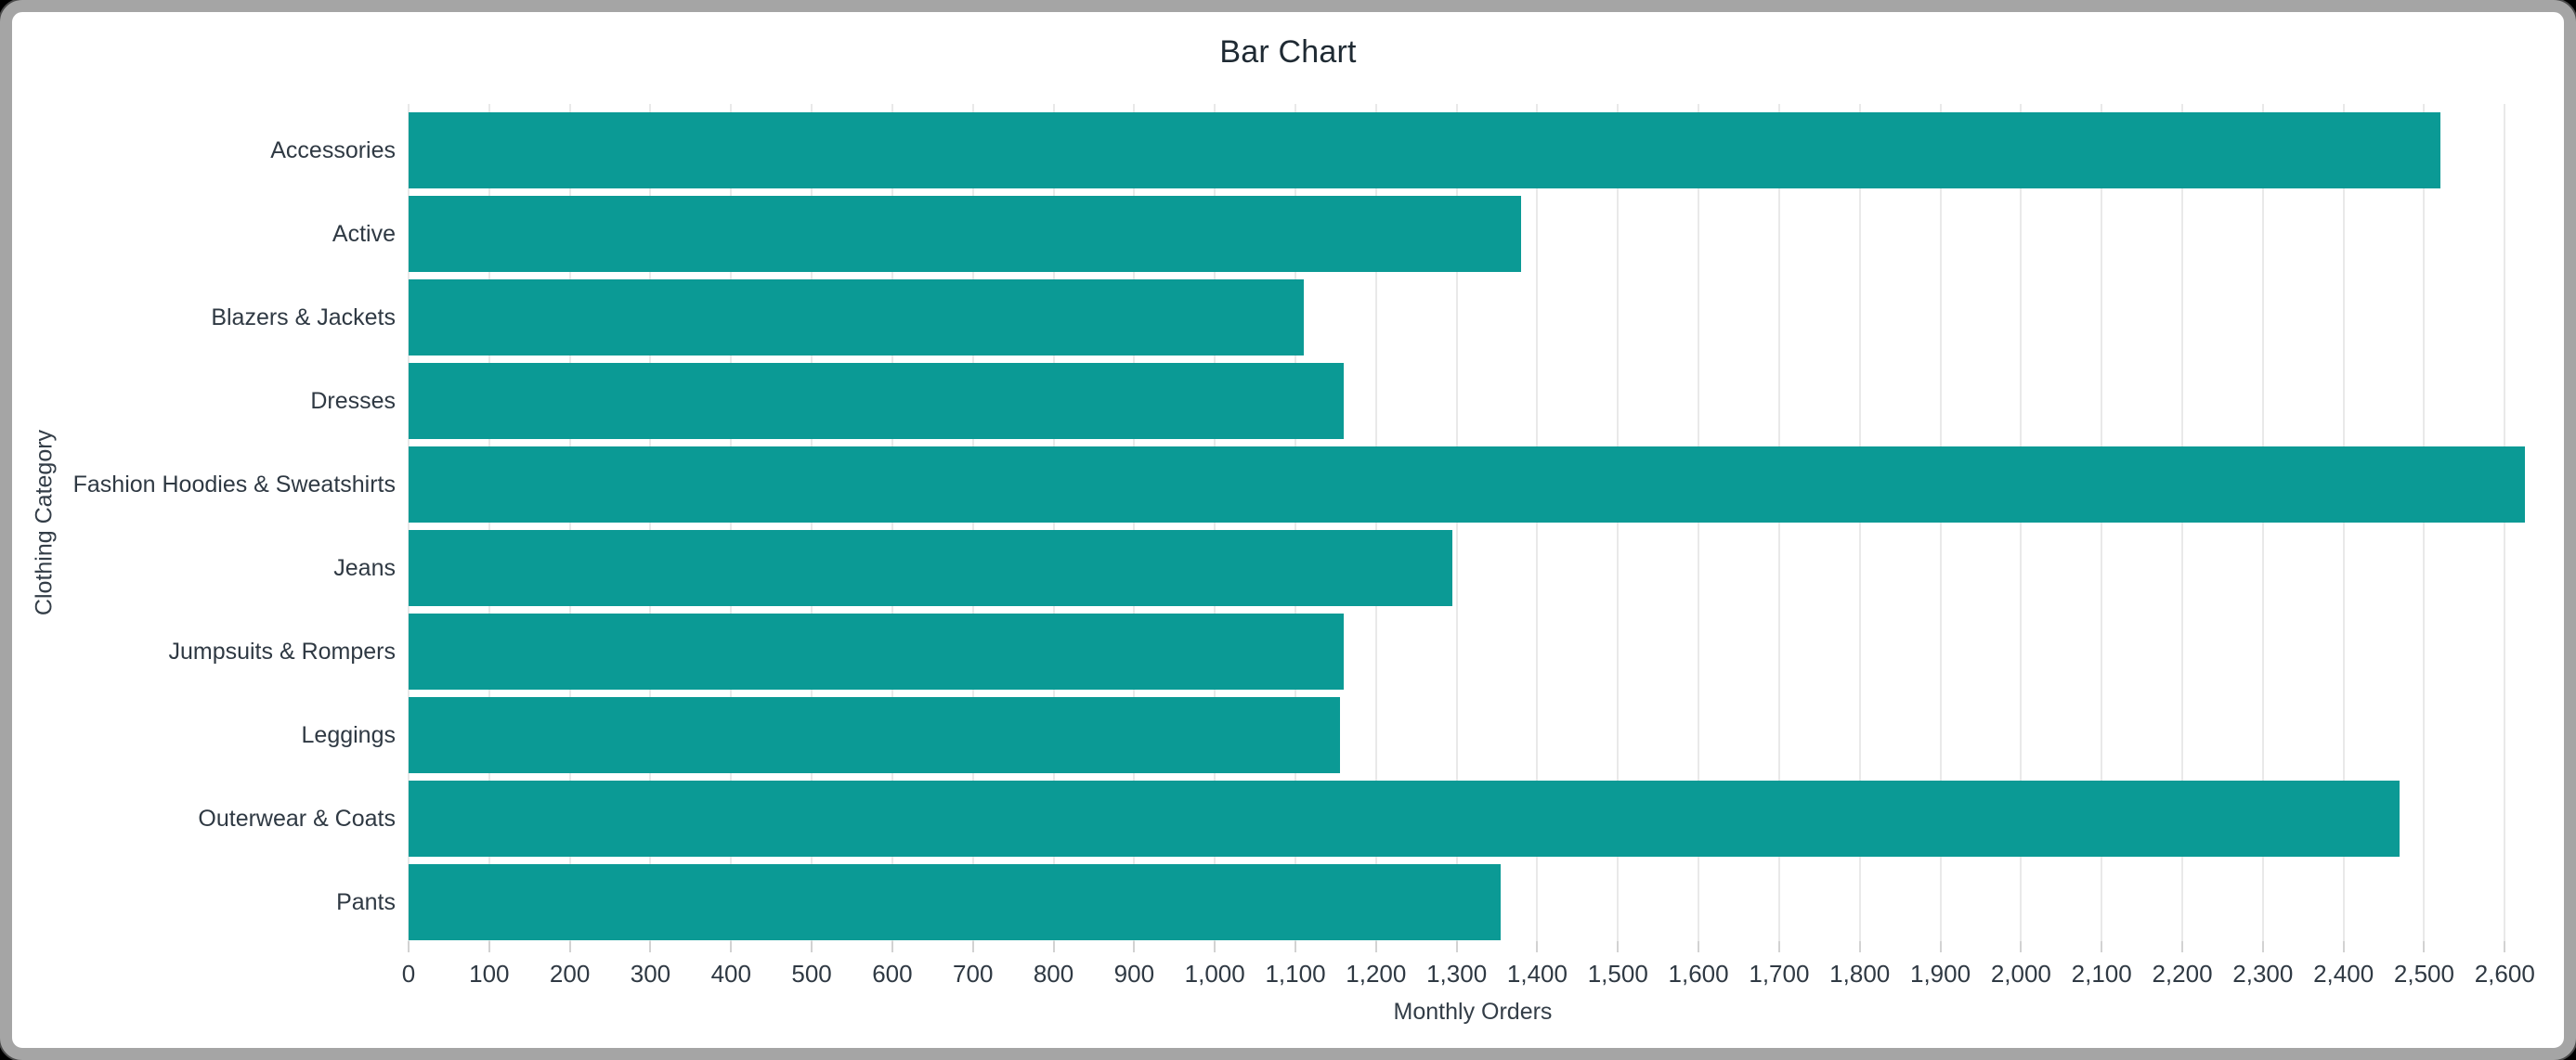 This screenshot has height=1060, width=2576. Describe the element at coordinates (877, 652) in the screenshot. I see `bar-jumpsuits-rompers` at that location.